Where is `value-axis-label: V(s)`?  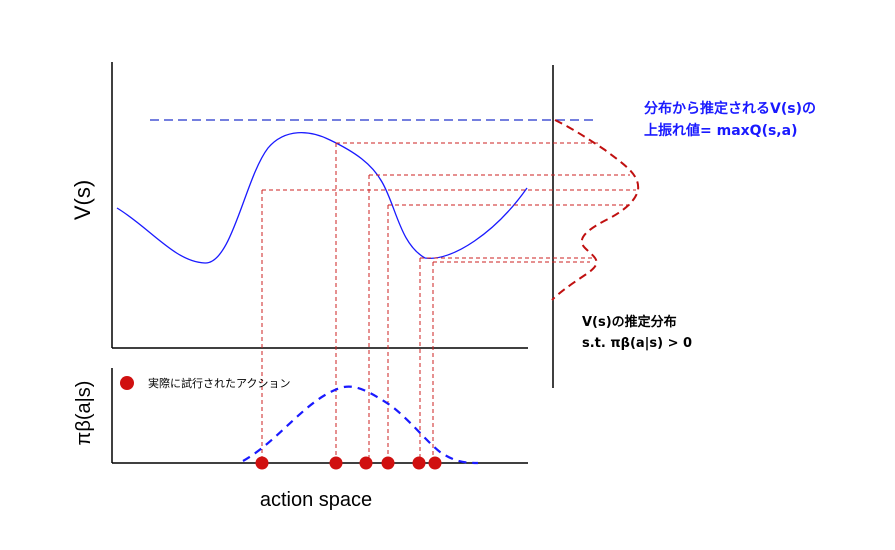
value-axis-label: V(s) is located at coordinates (82, 200).